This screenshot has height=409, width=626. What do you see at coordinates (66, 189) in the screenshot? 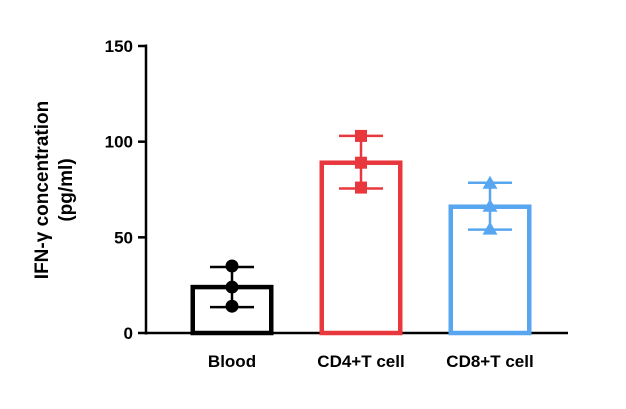
I see `y-axis-title-line-2: (pg/ml)` at bounding box center [66, 189].